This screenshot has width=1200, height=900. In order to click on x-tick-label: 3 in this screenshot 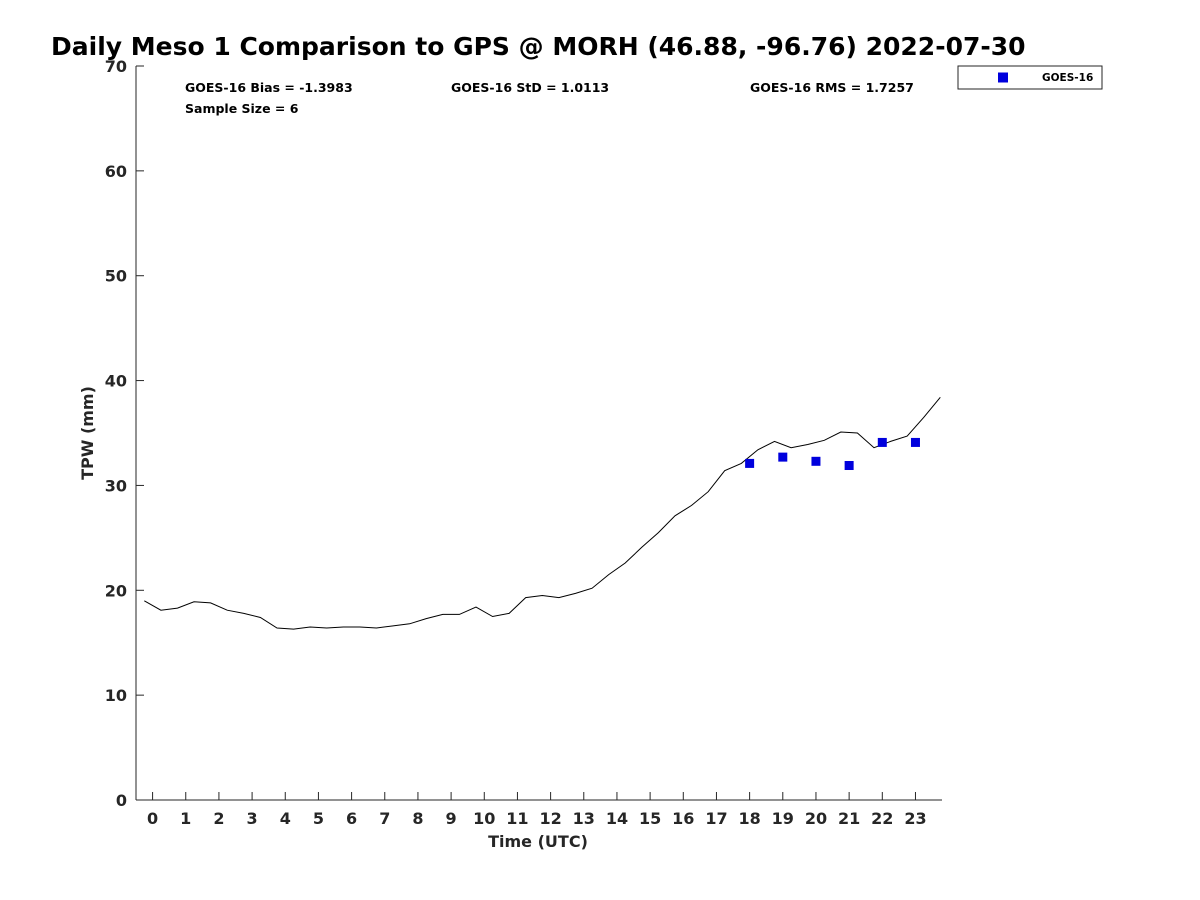, I will do `click(252, 818)`.